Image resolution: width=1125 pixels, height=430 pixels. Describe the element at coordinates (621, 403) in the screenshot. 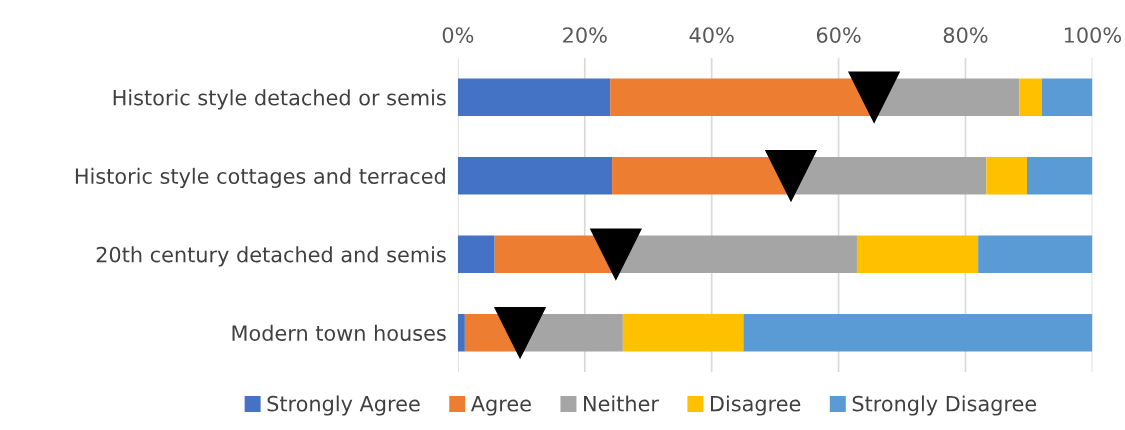

I see `legend-label: Neither` at that location.